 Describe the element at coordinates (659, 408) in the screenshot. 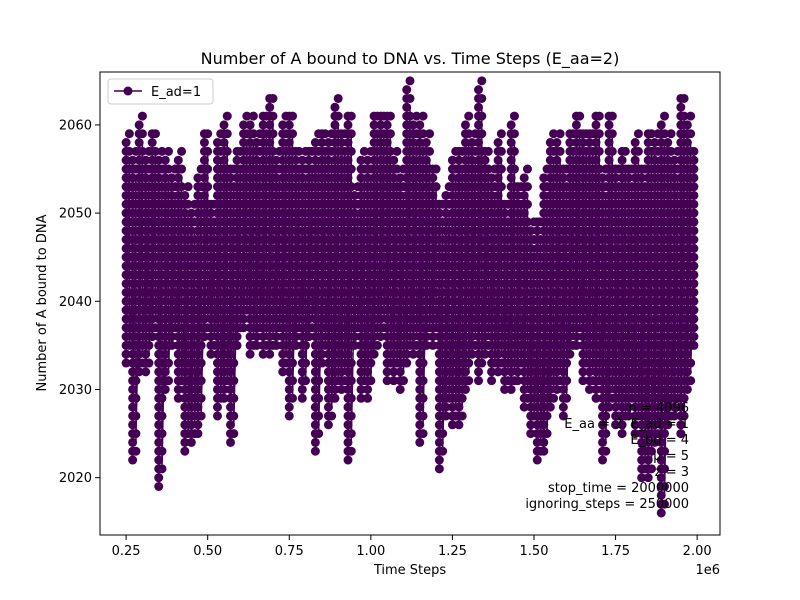

I see `annotation-line: n = 4096` at that location.